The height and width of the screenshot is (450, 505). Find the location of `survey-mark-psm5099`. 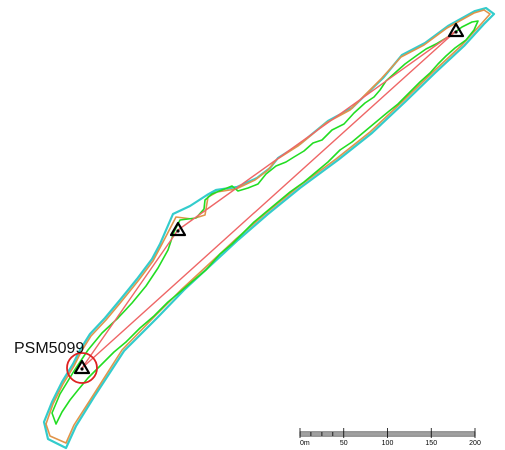

survey-mark-psm5099 is located at coordinates (82, 368).